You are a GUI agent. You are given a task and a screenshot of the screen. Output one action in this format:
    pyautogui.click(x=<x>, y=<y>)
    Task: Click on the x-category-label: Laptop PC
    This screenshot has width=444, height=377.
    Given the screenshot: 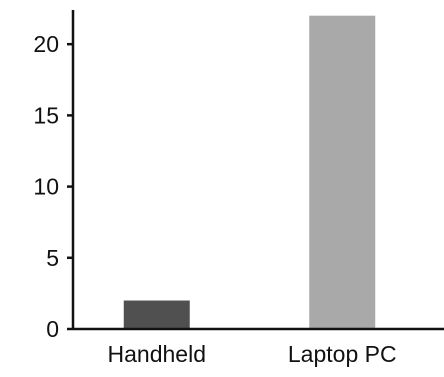 What is the action you would take?
    pyautogui.click(x=342, y=354)
    